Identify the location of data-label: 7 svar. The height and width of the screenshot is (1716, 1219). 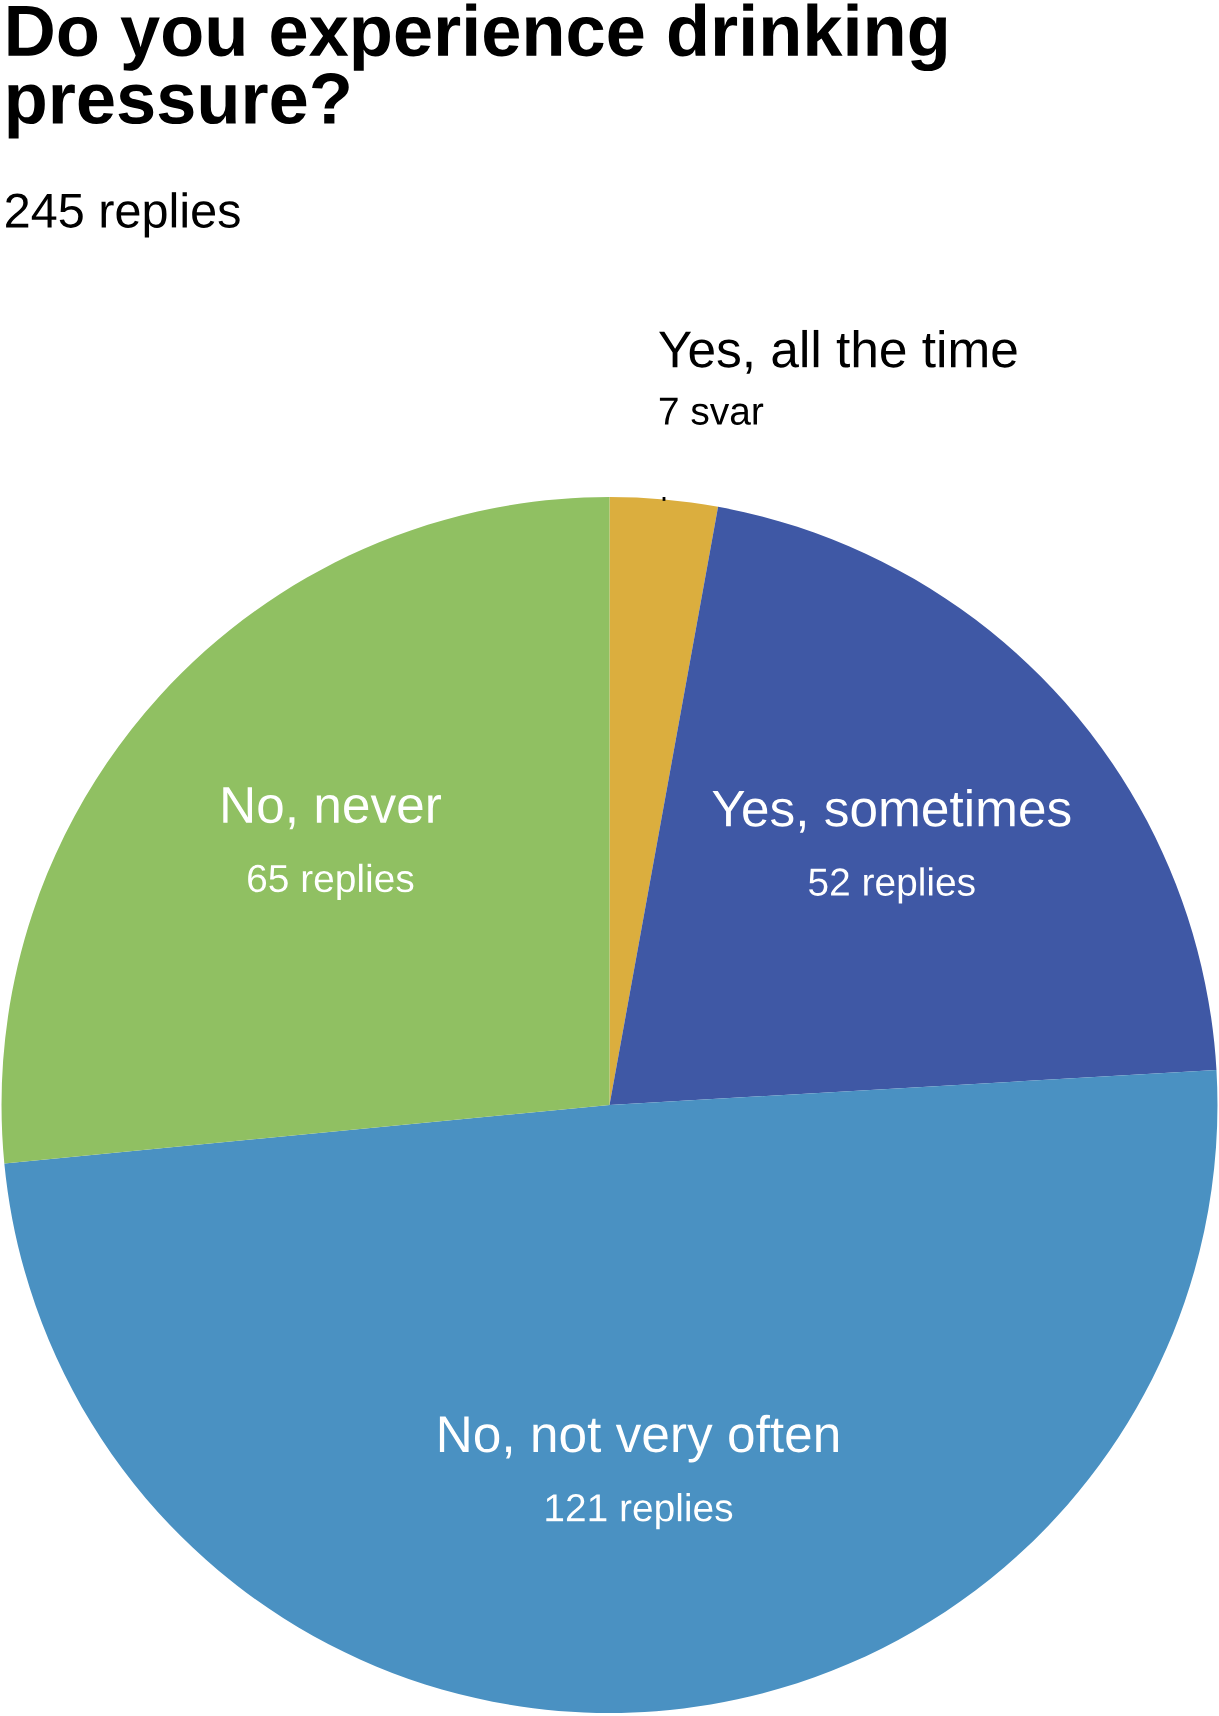
(711, 411).